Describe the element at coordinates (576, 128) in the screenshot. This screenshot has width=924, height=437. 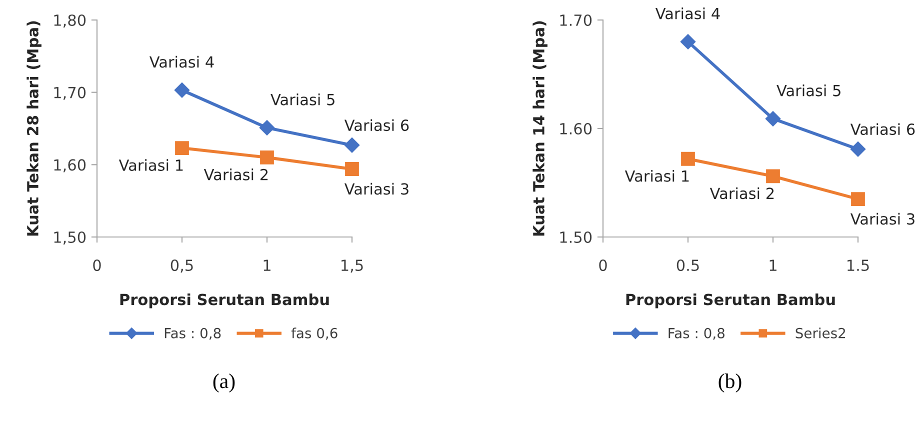
I see `y-tick-label: 1.60` at that location.